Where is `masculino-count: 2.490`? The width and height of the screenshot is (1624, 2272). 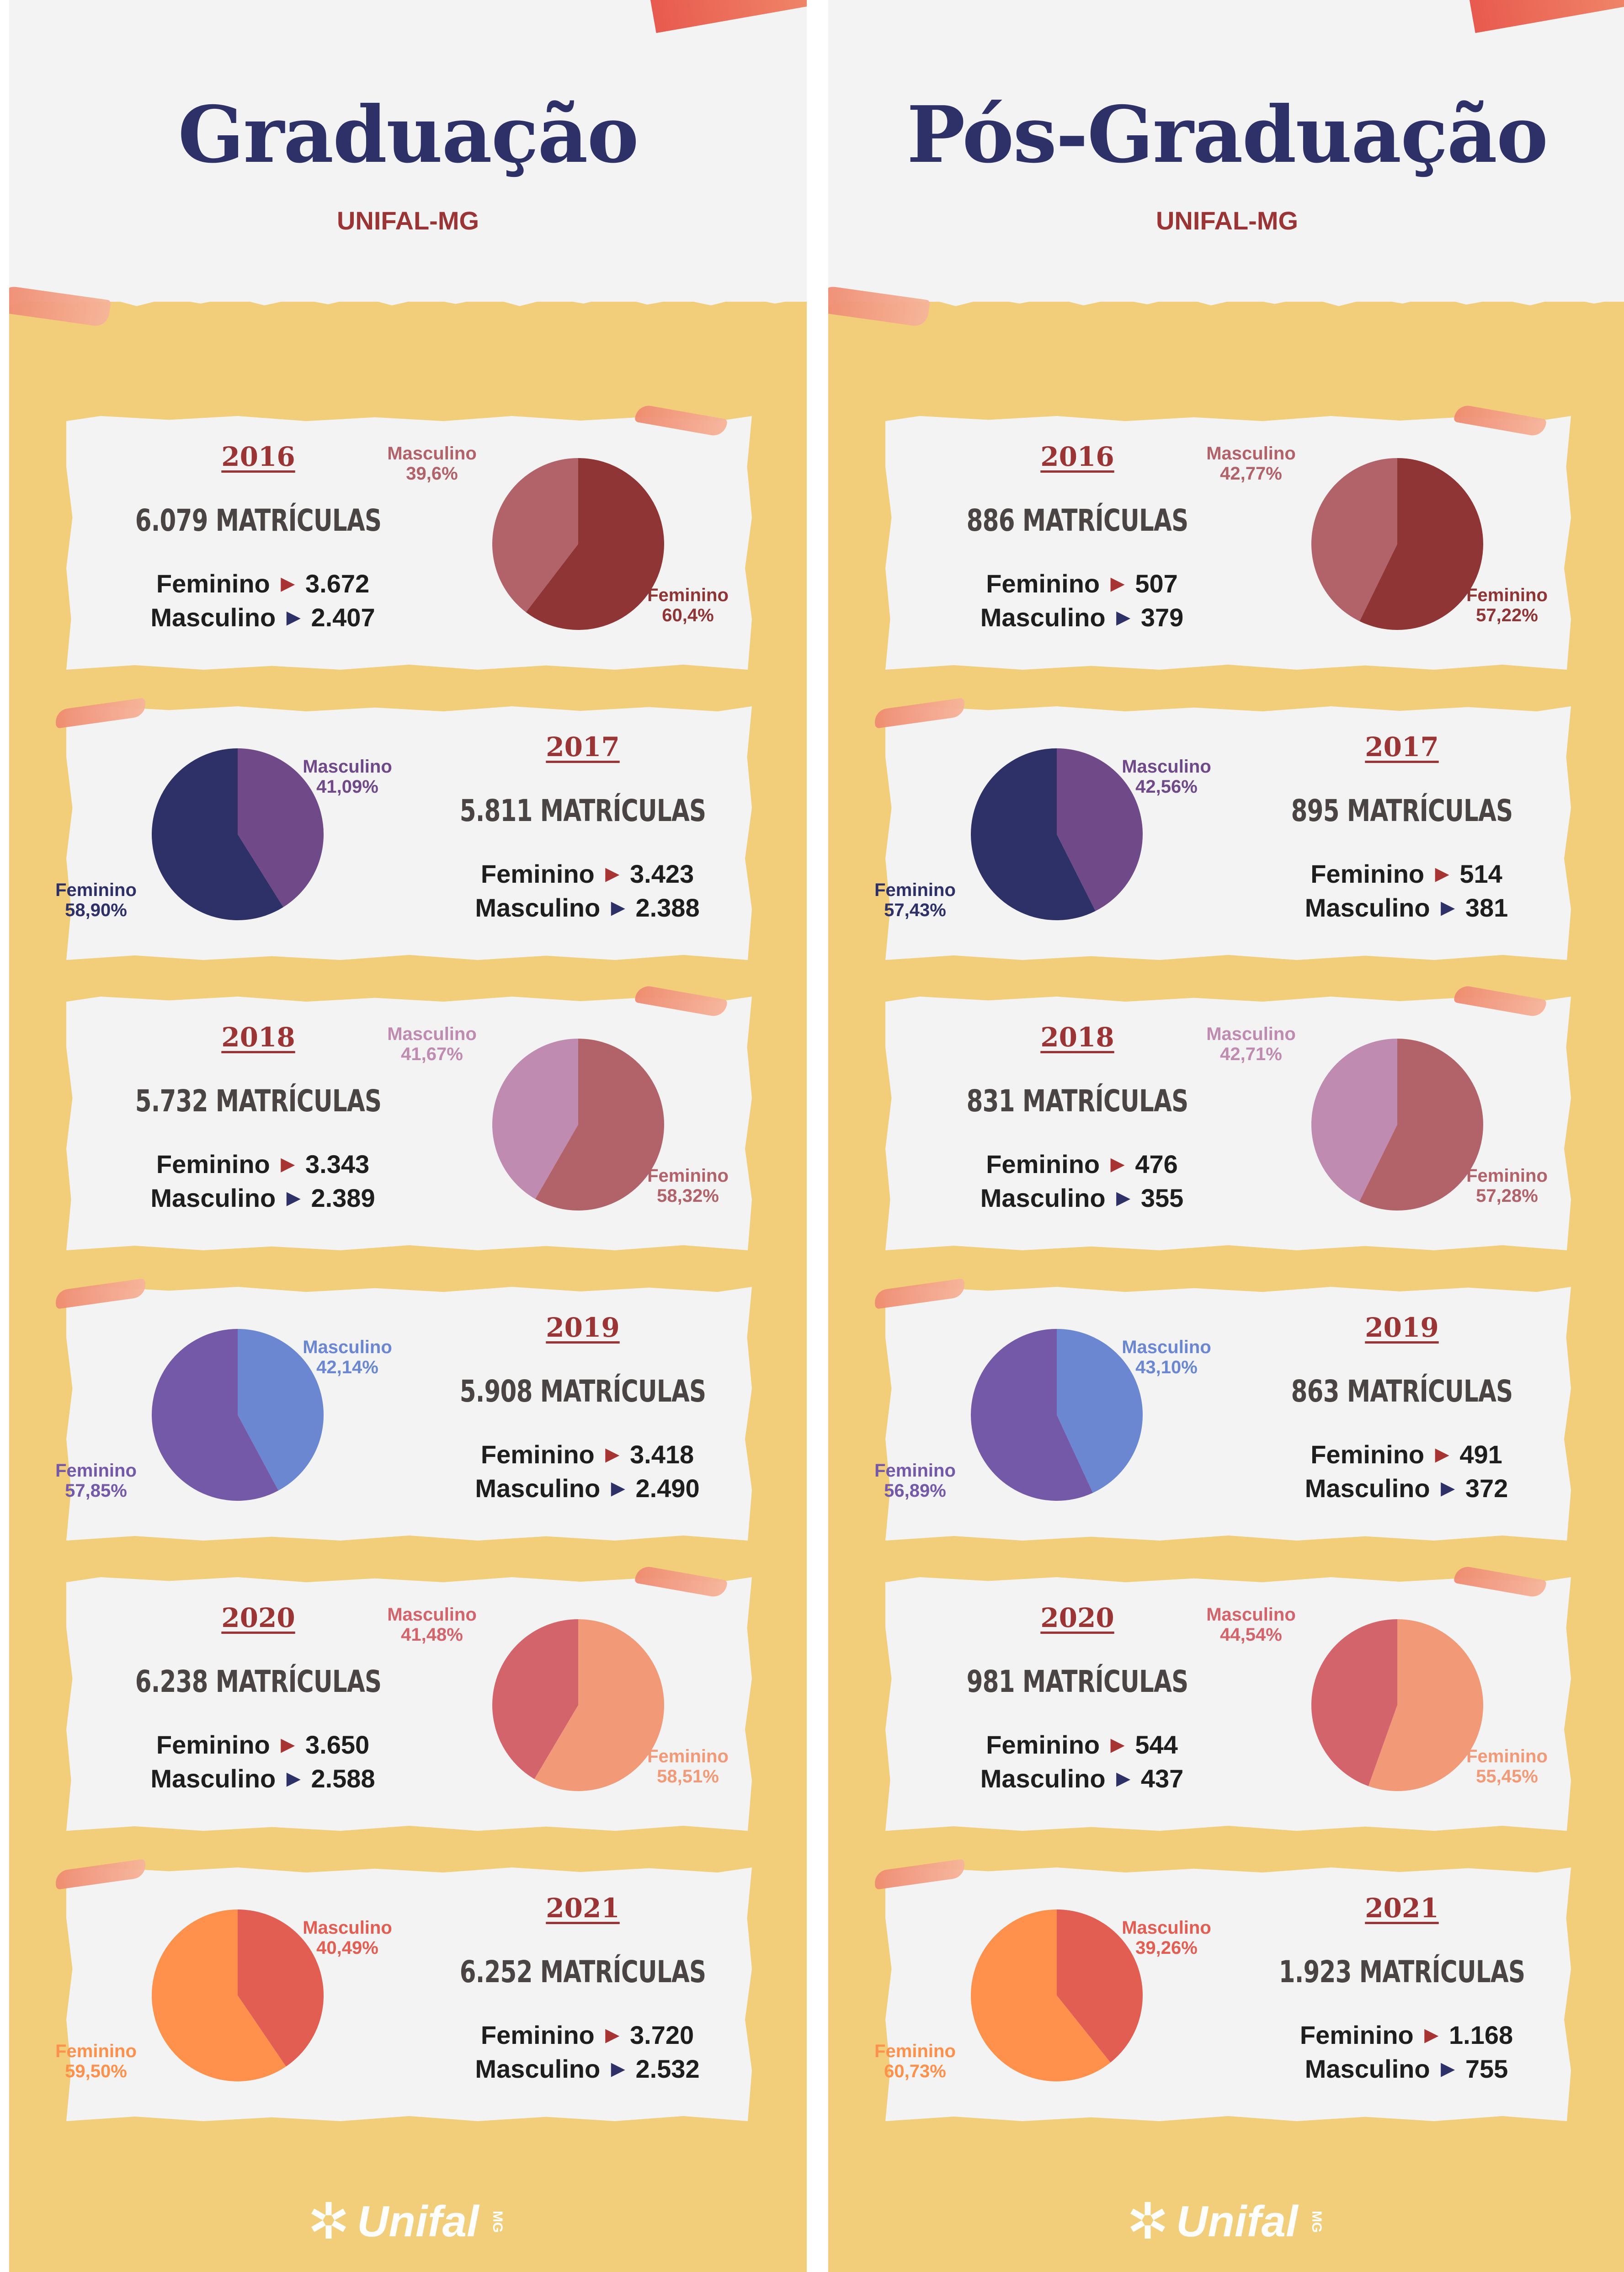 masculino-count: 2.490 is located at coordinates (667, 1488).